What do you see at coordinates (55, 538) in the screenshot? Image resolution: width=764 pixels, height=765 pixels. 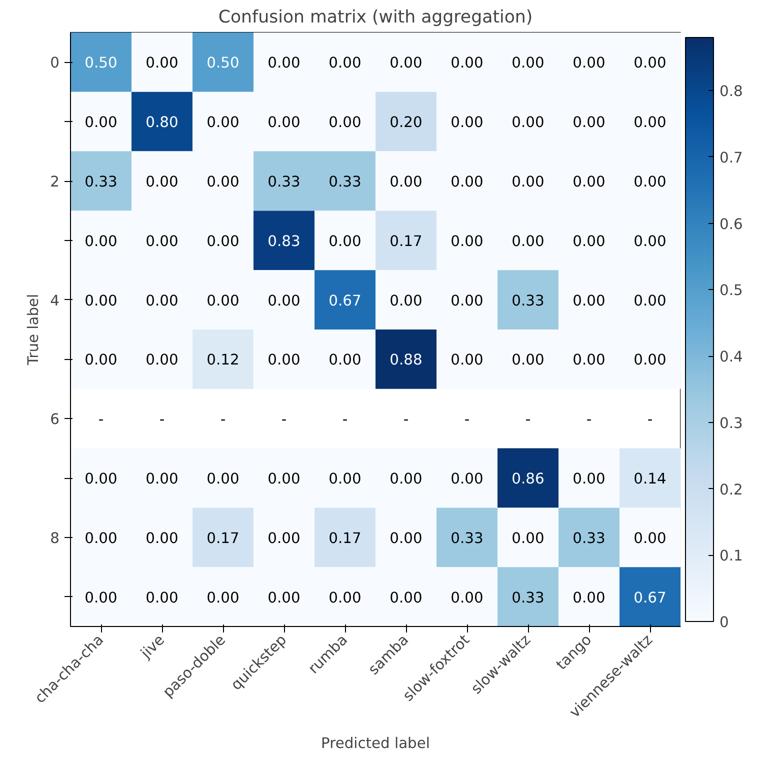 I see `y-tick-label: 8` at bounding box center [55, 538].